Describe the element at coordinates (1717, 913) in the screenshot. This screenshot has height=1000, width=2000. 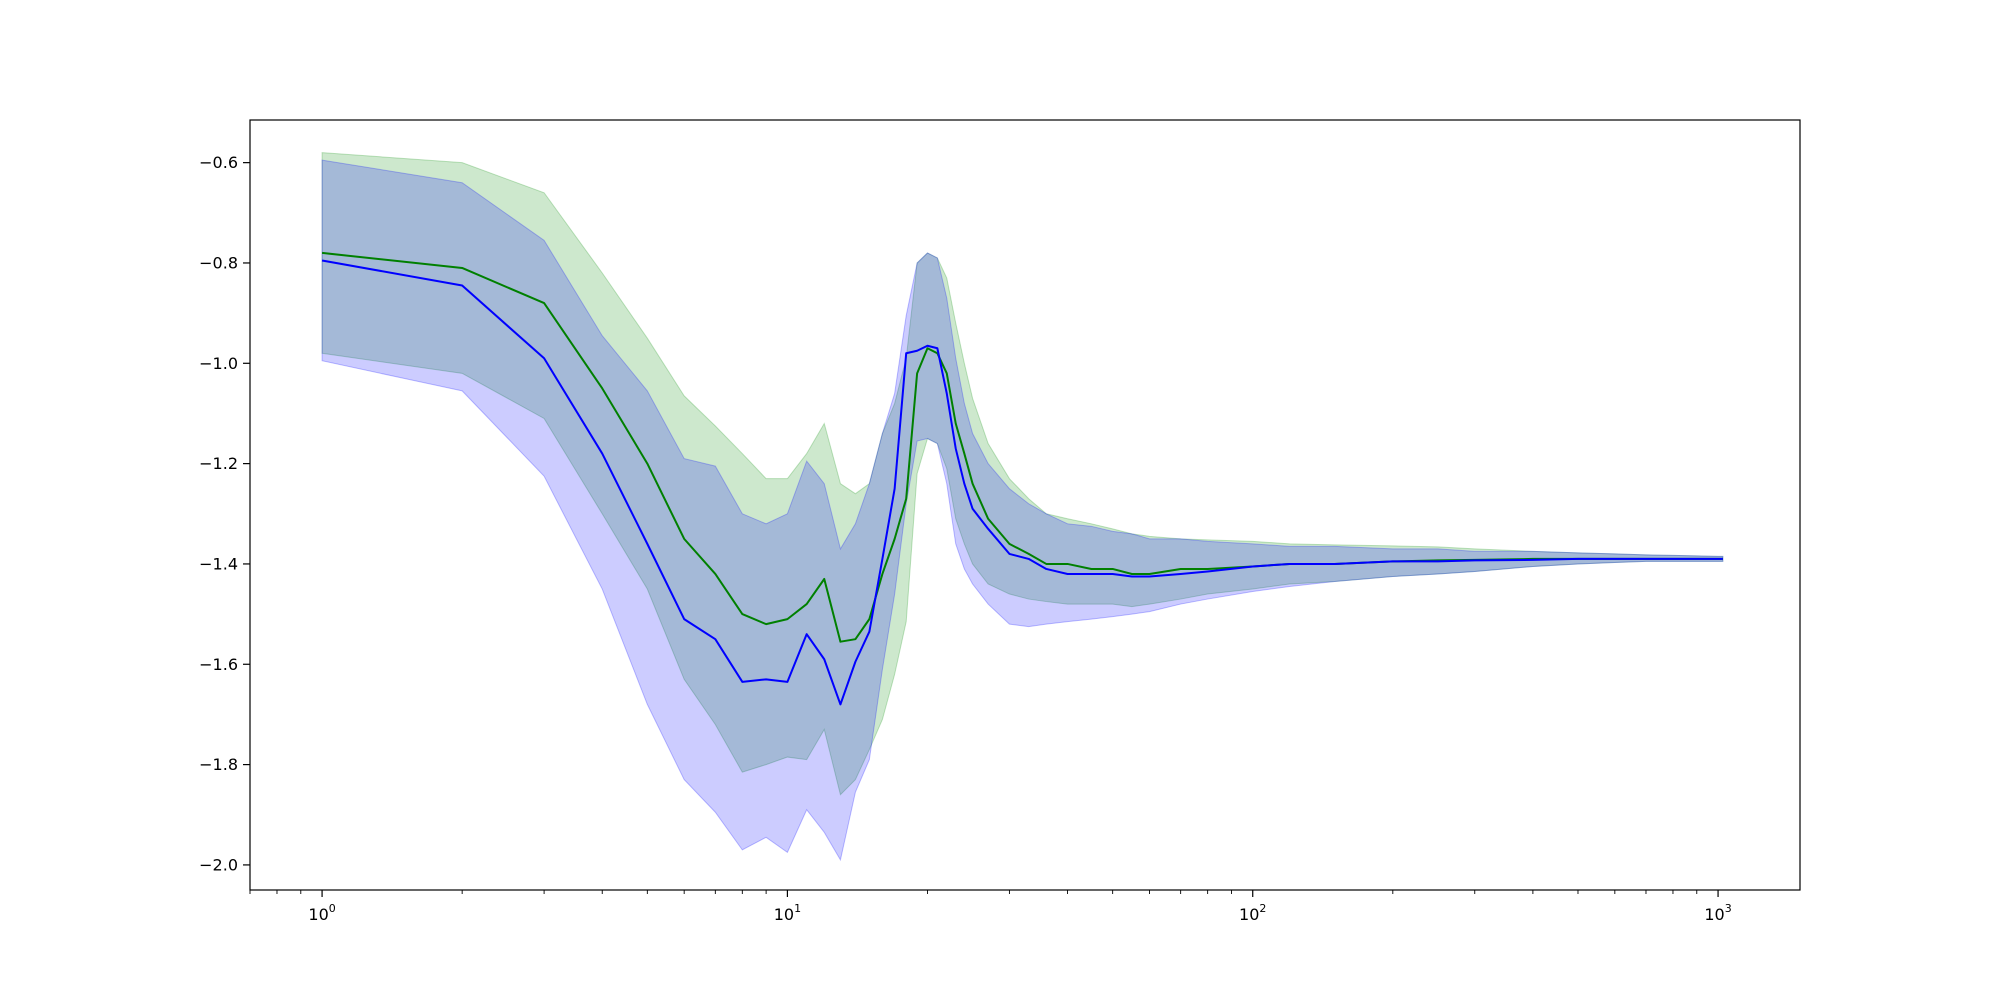
I see `x-tick-label: 10³` at that location.